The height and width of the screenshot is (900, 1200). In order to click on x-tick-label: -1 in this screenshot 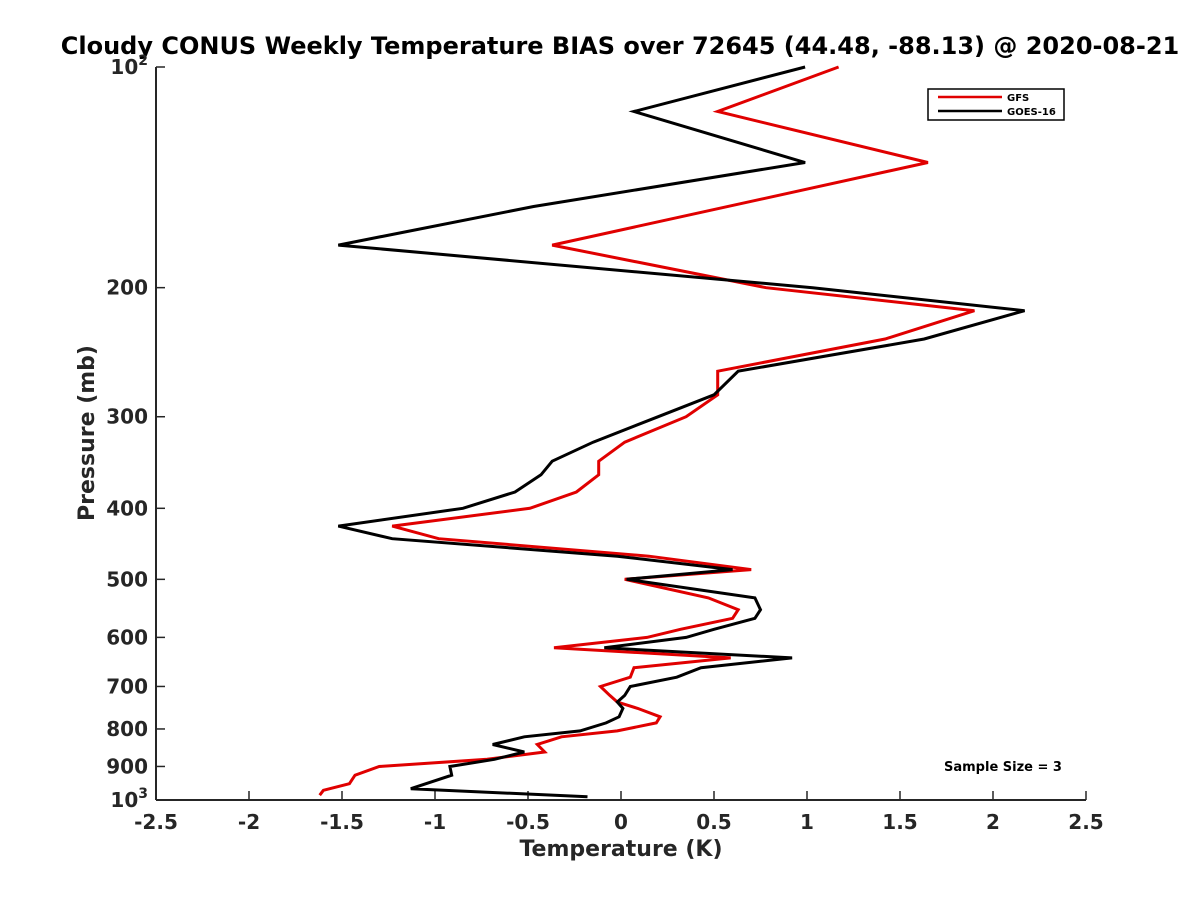, I will do `click(435, 822)`.